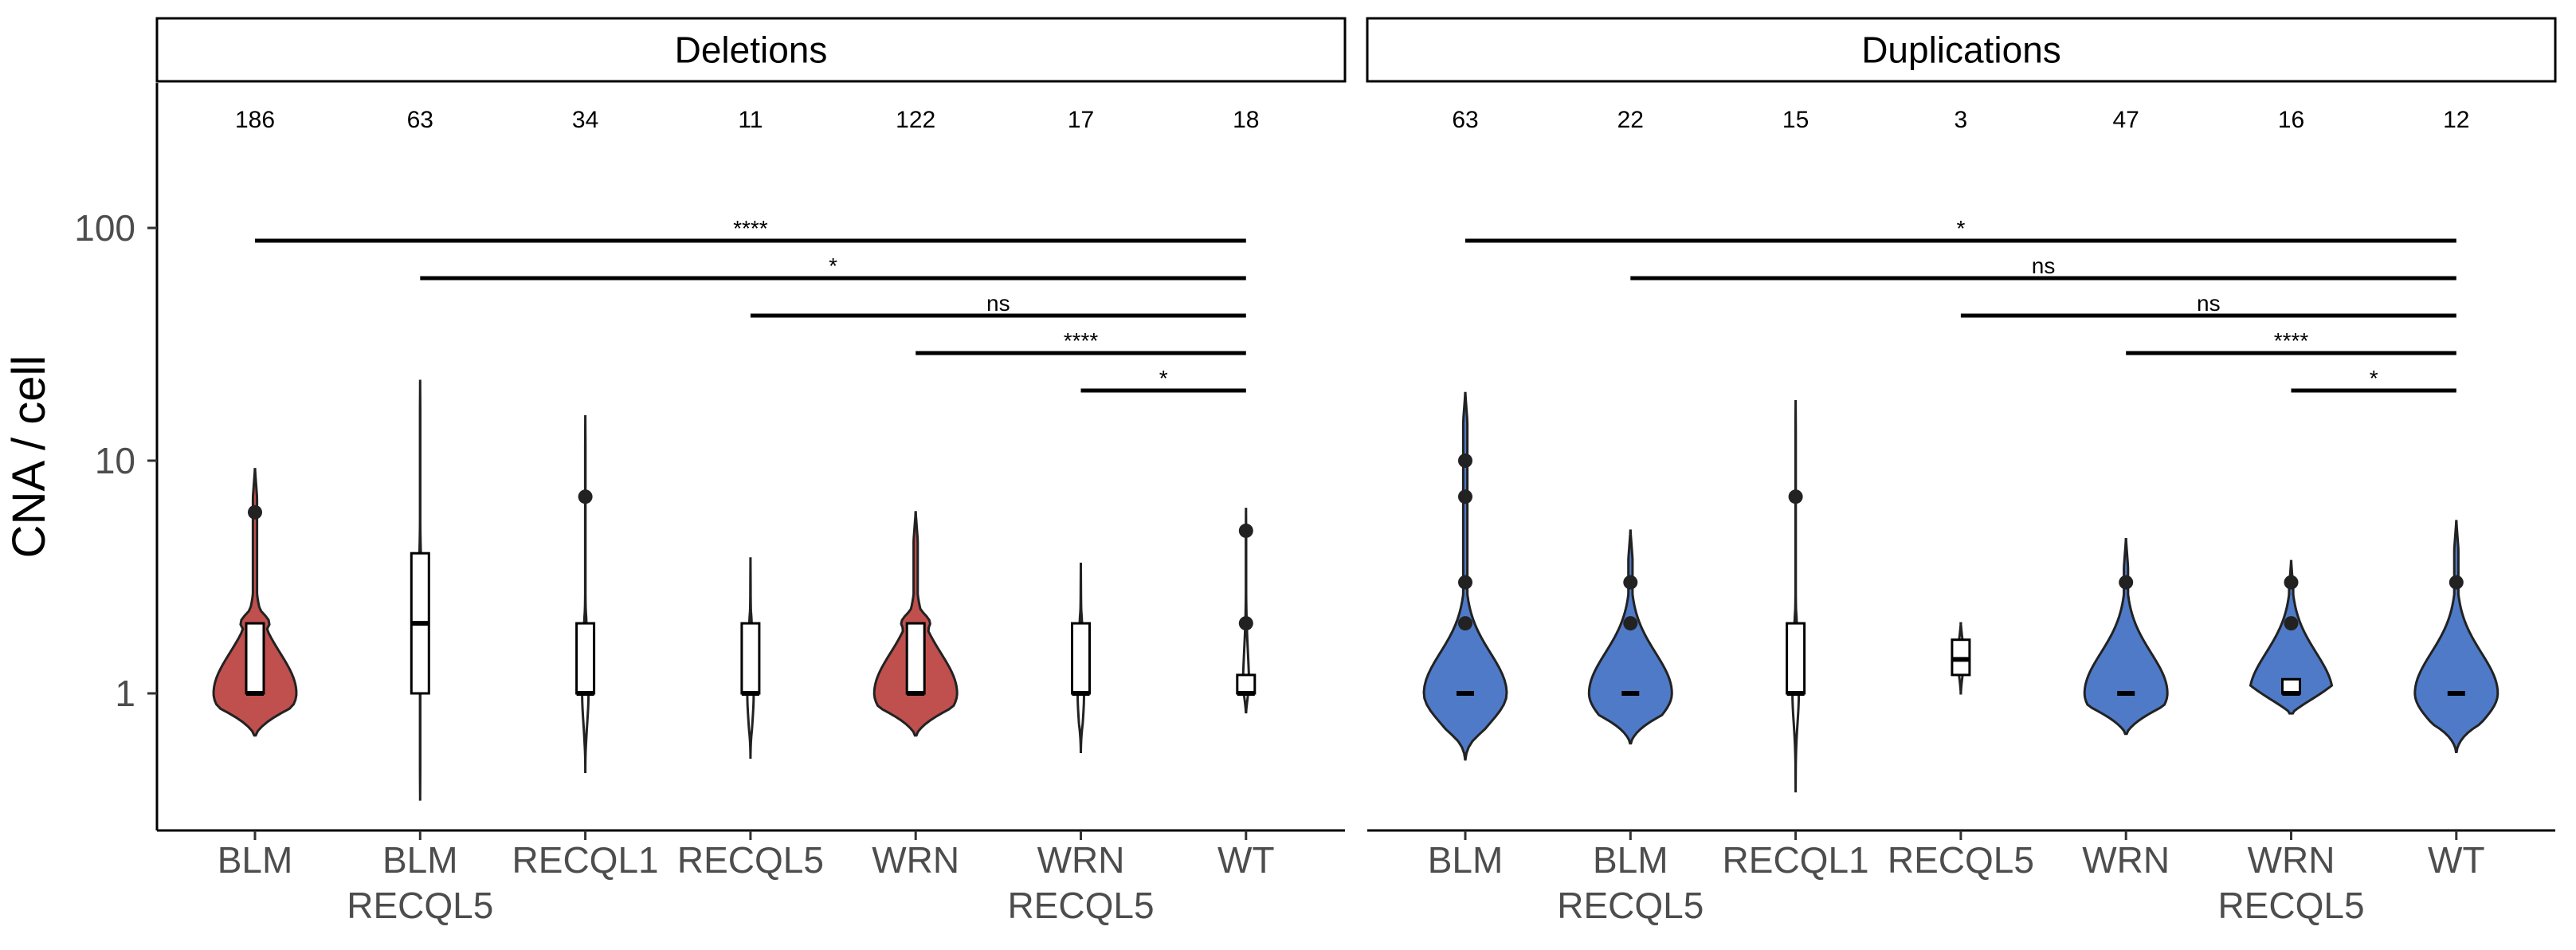 The image size is (2576, 950). What do you see at coordinates (1630, 120) in the screenshot?
I see `sample-count: 22` at bounding box center [1630, 120].